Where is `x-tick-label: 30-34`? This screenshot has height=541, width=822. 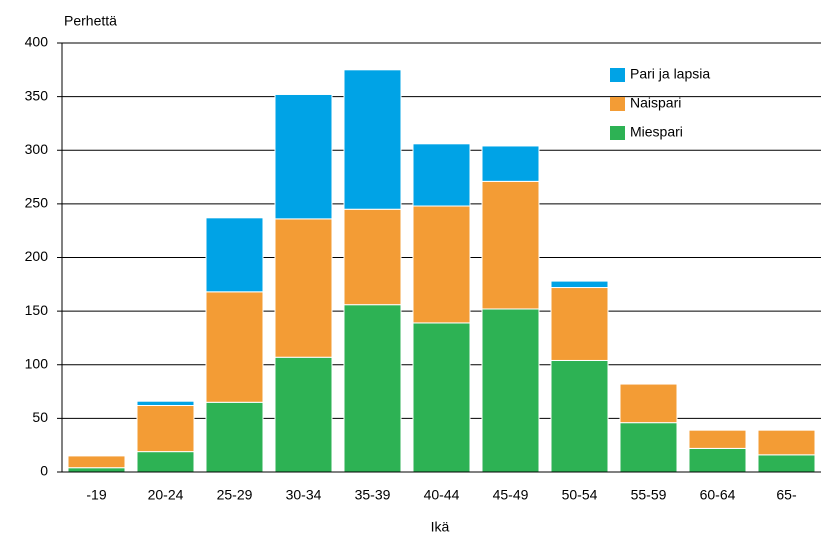 x-tick-label: 30-34 is located at coordinates (304, 495).